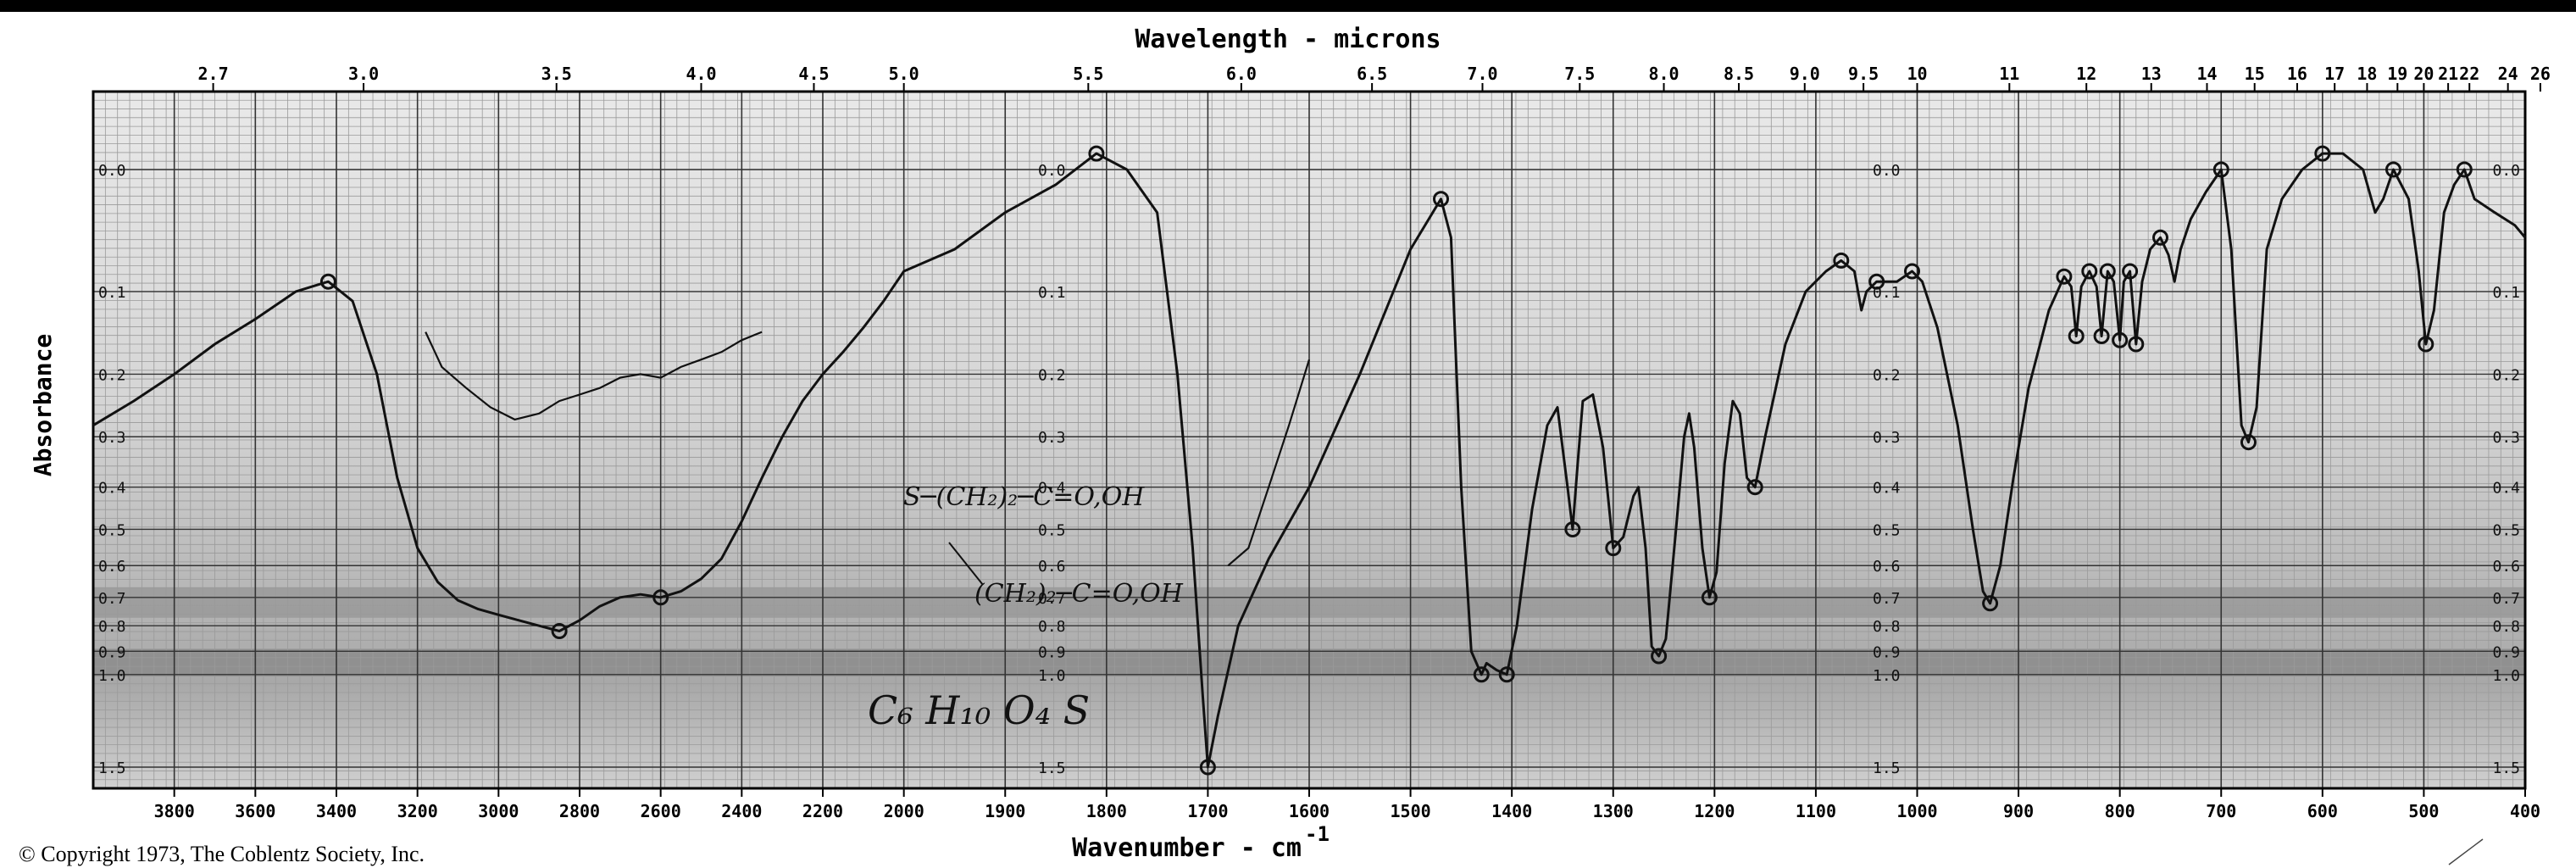 The image size is (2576, 868). Describe the element at coordinates (2397, 74) in the screenshot. I see `wavelength-tick-label: 19` at that location.